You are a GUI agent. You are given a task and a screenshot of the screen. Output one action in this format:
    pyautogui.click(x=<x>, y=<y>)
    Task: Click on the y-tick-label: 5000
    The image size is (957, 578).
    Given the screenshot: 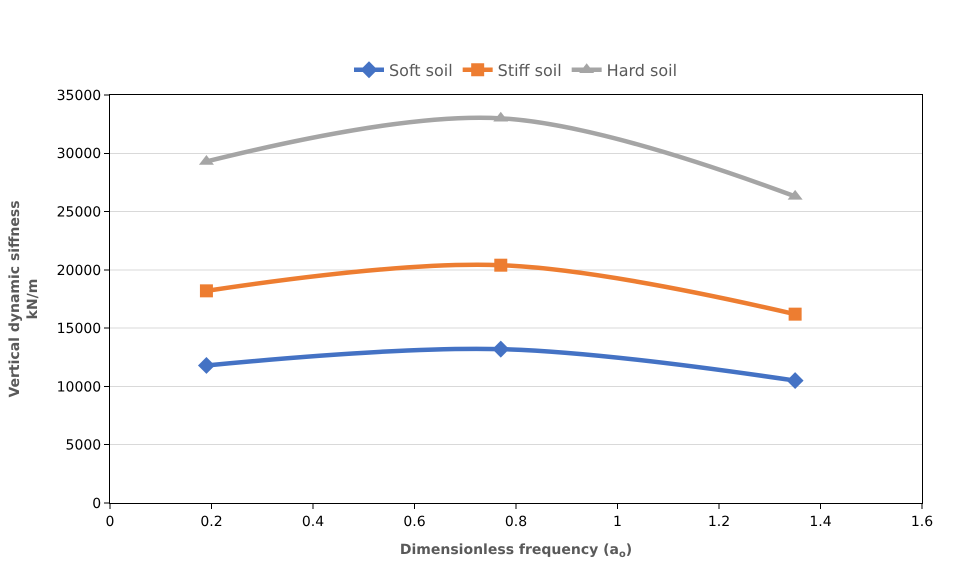 What is the action you would take?
    pyautogui.click(x=84, y=446)
    